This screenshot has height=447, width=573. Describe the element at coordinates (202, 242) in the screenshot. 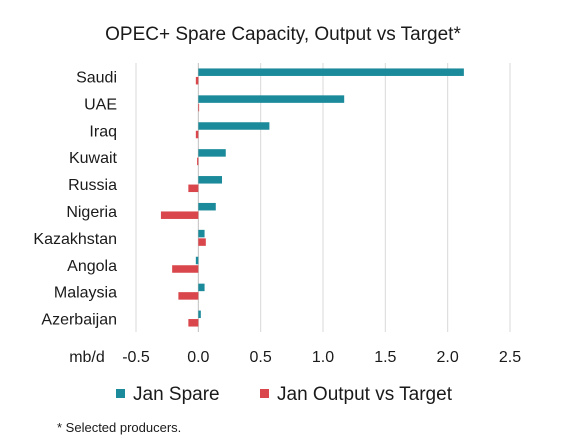

I see `bar-output-vs-target-kazakhstan` at that location.